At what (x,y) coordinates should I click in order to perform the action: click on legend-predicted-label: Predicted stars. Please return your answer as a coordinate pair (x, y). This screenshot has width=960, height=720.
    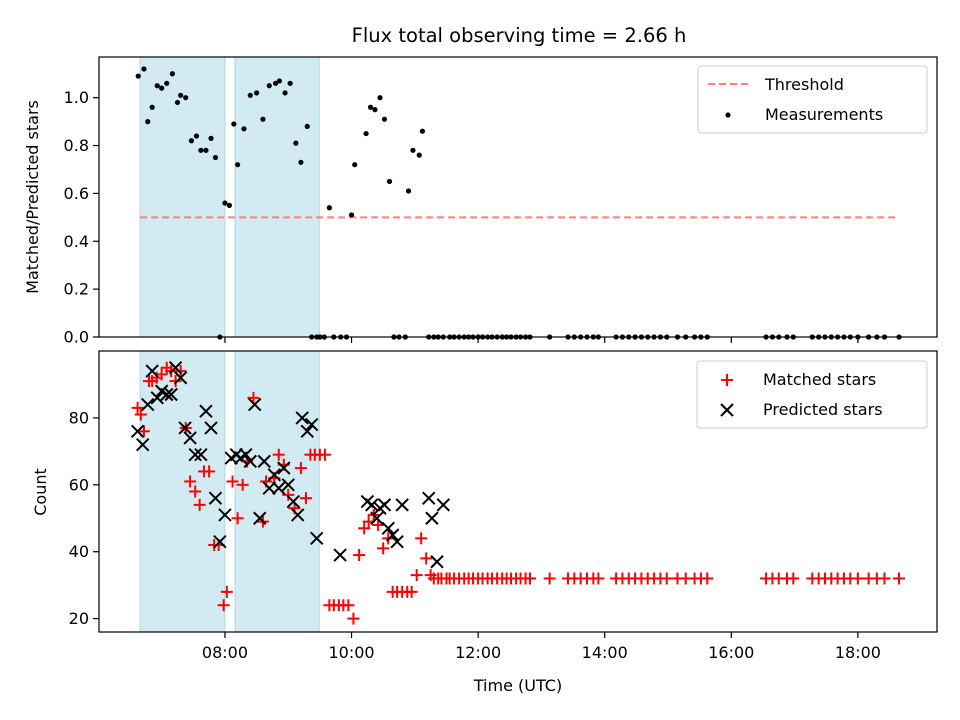
    Looking at the image, I should click on (823, 409).